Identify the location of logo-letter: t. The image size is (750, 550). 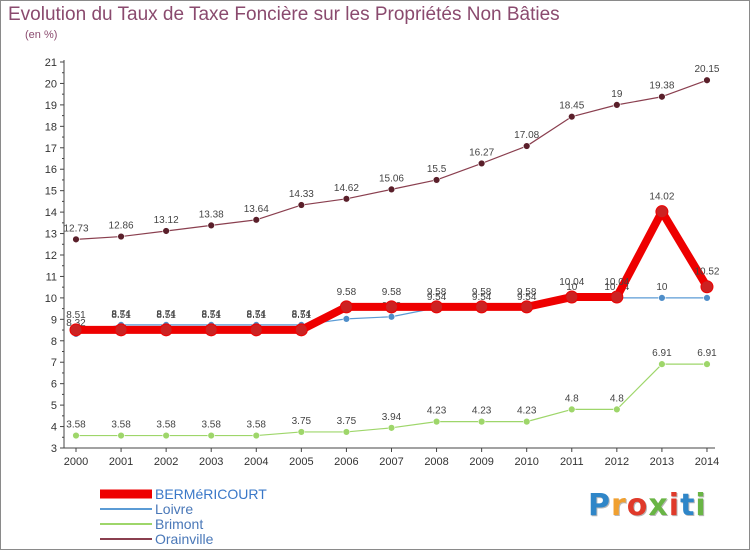
(688, 505).